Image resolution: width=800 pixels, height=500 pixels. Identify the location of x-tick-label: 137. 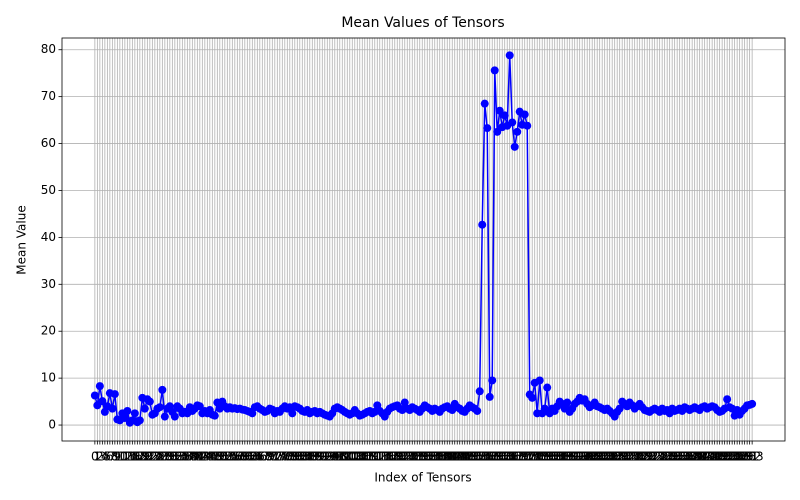
(437, 457).